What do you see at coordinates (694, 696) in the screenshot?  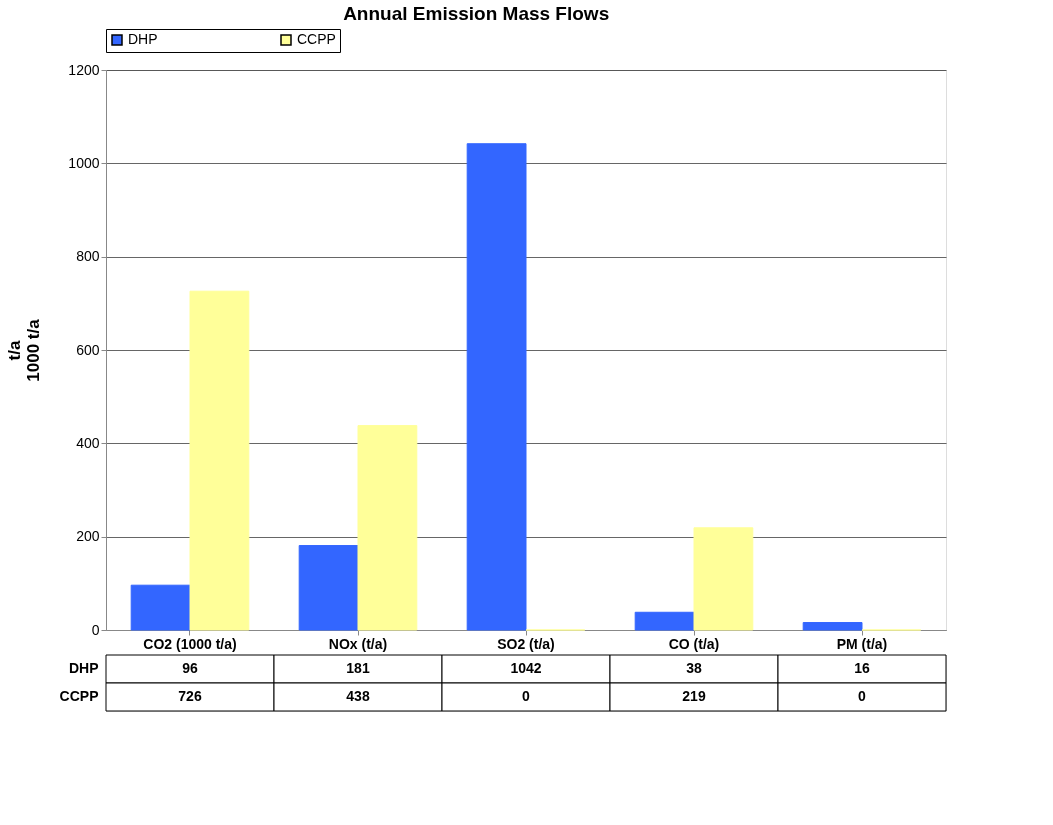 I see `data-label: 219` at bounding box center [694, 696].